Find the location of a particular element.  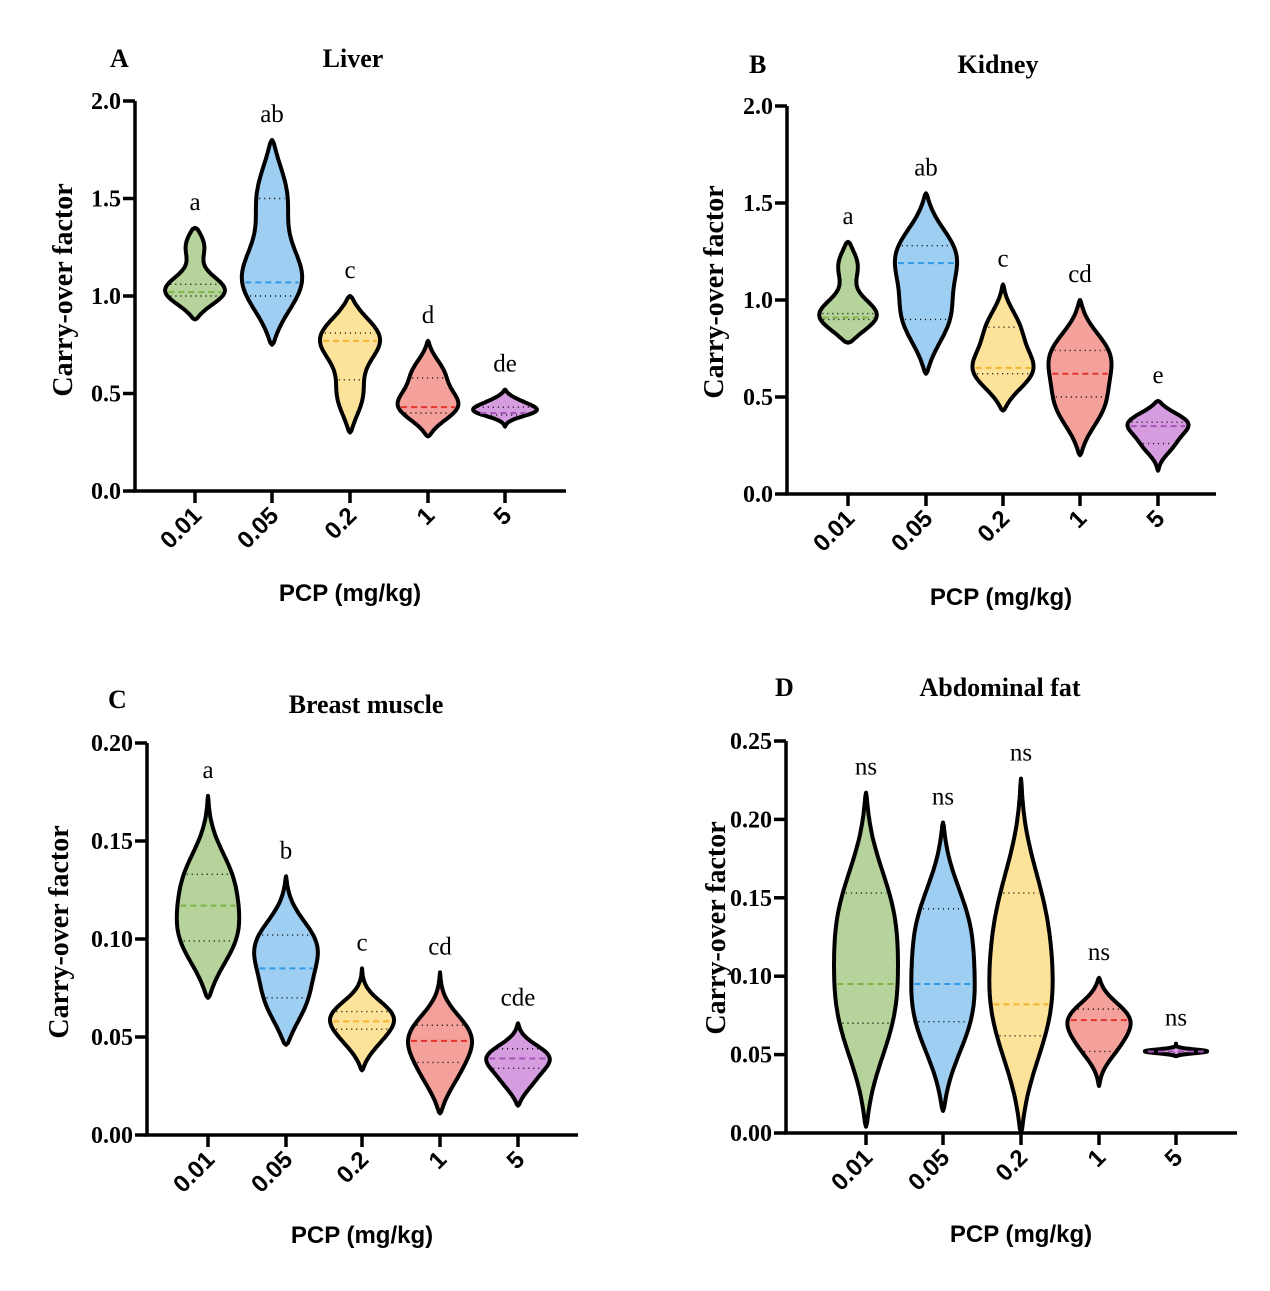

significance-label: b is located at coordinates (286, 850).